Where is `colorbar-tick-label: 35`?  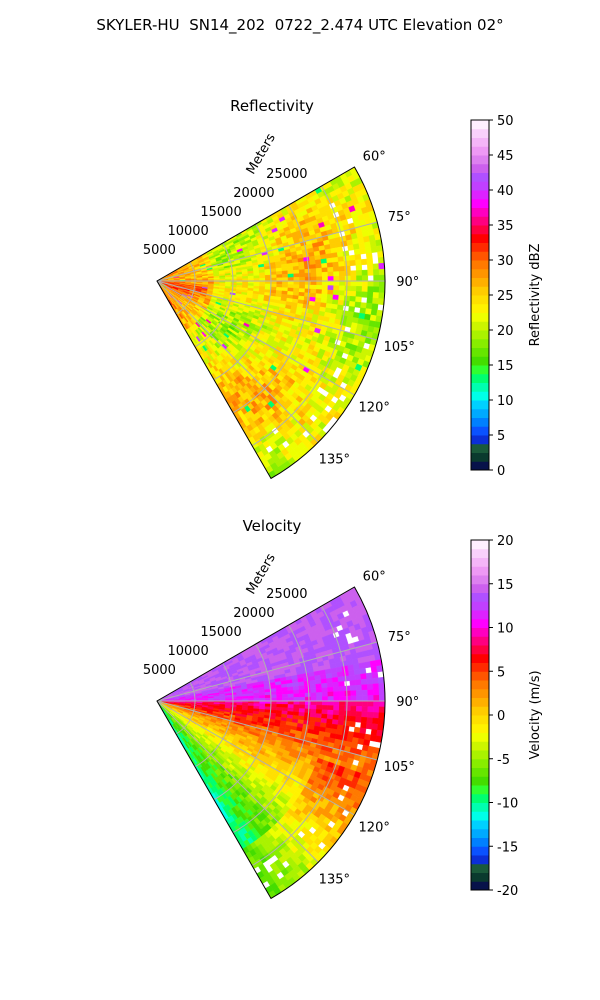 colorbar-tick-label: 35 is located at coordinates (505, 226).